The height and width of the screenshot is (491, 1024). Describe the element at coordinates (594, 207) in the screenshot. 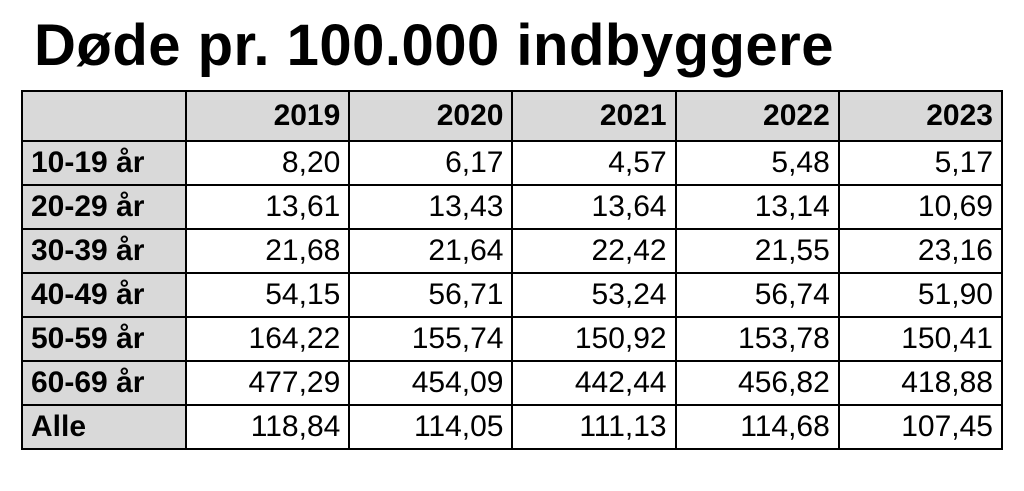

I see `table-cell: 13,64` at that location.